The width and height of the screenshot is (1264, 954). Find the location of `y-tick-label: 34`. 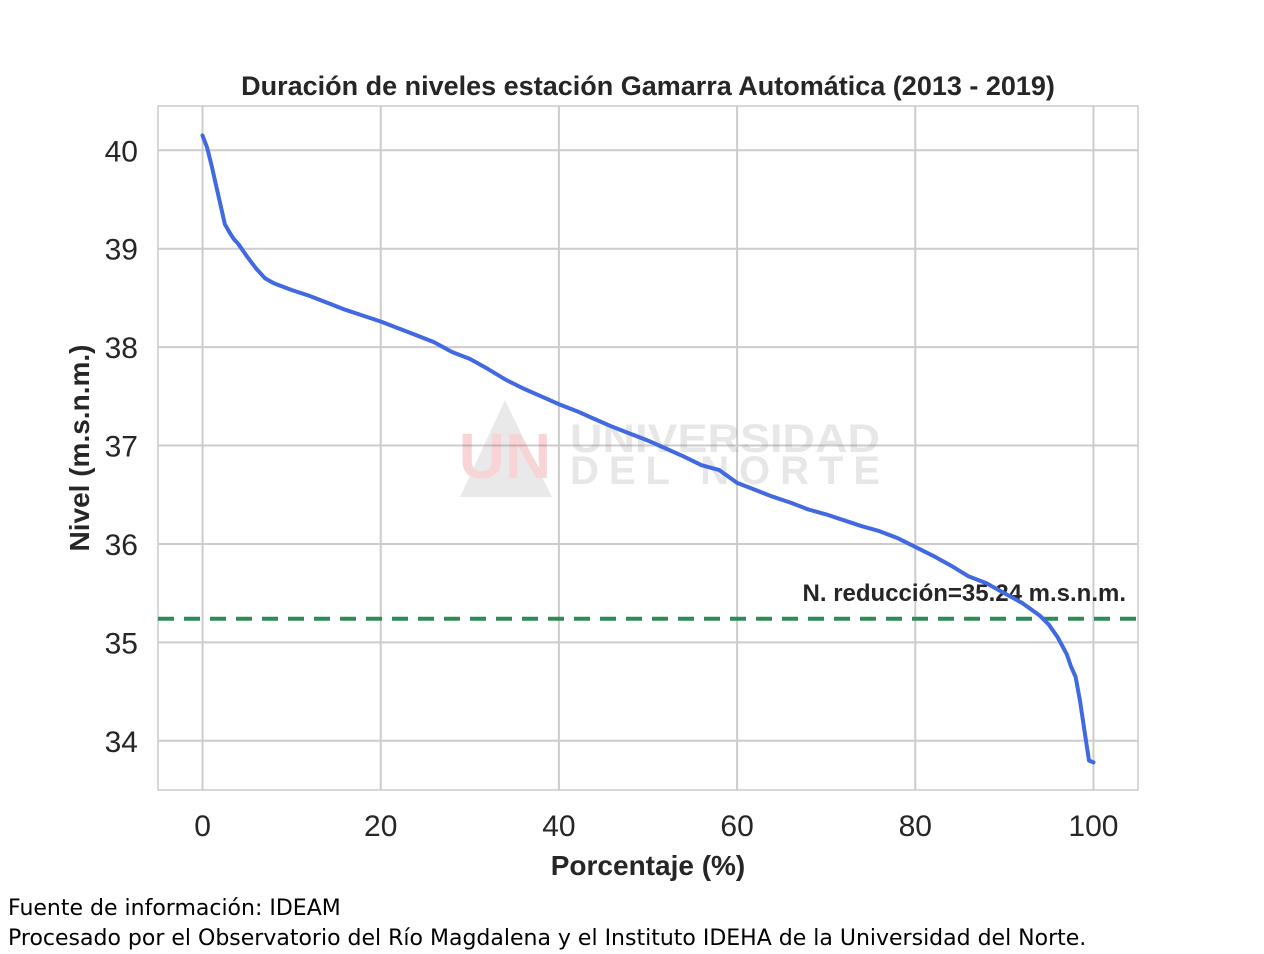

y-tick-label: 34 is located at coordinates (121, 742).